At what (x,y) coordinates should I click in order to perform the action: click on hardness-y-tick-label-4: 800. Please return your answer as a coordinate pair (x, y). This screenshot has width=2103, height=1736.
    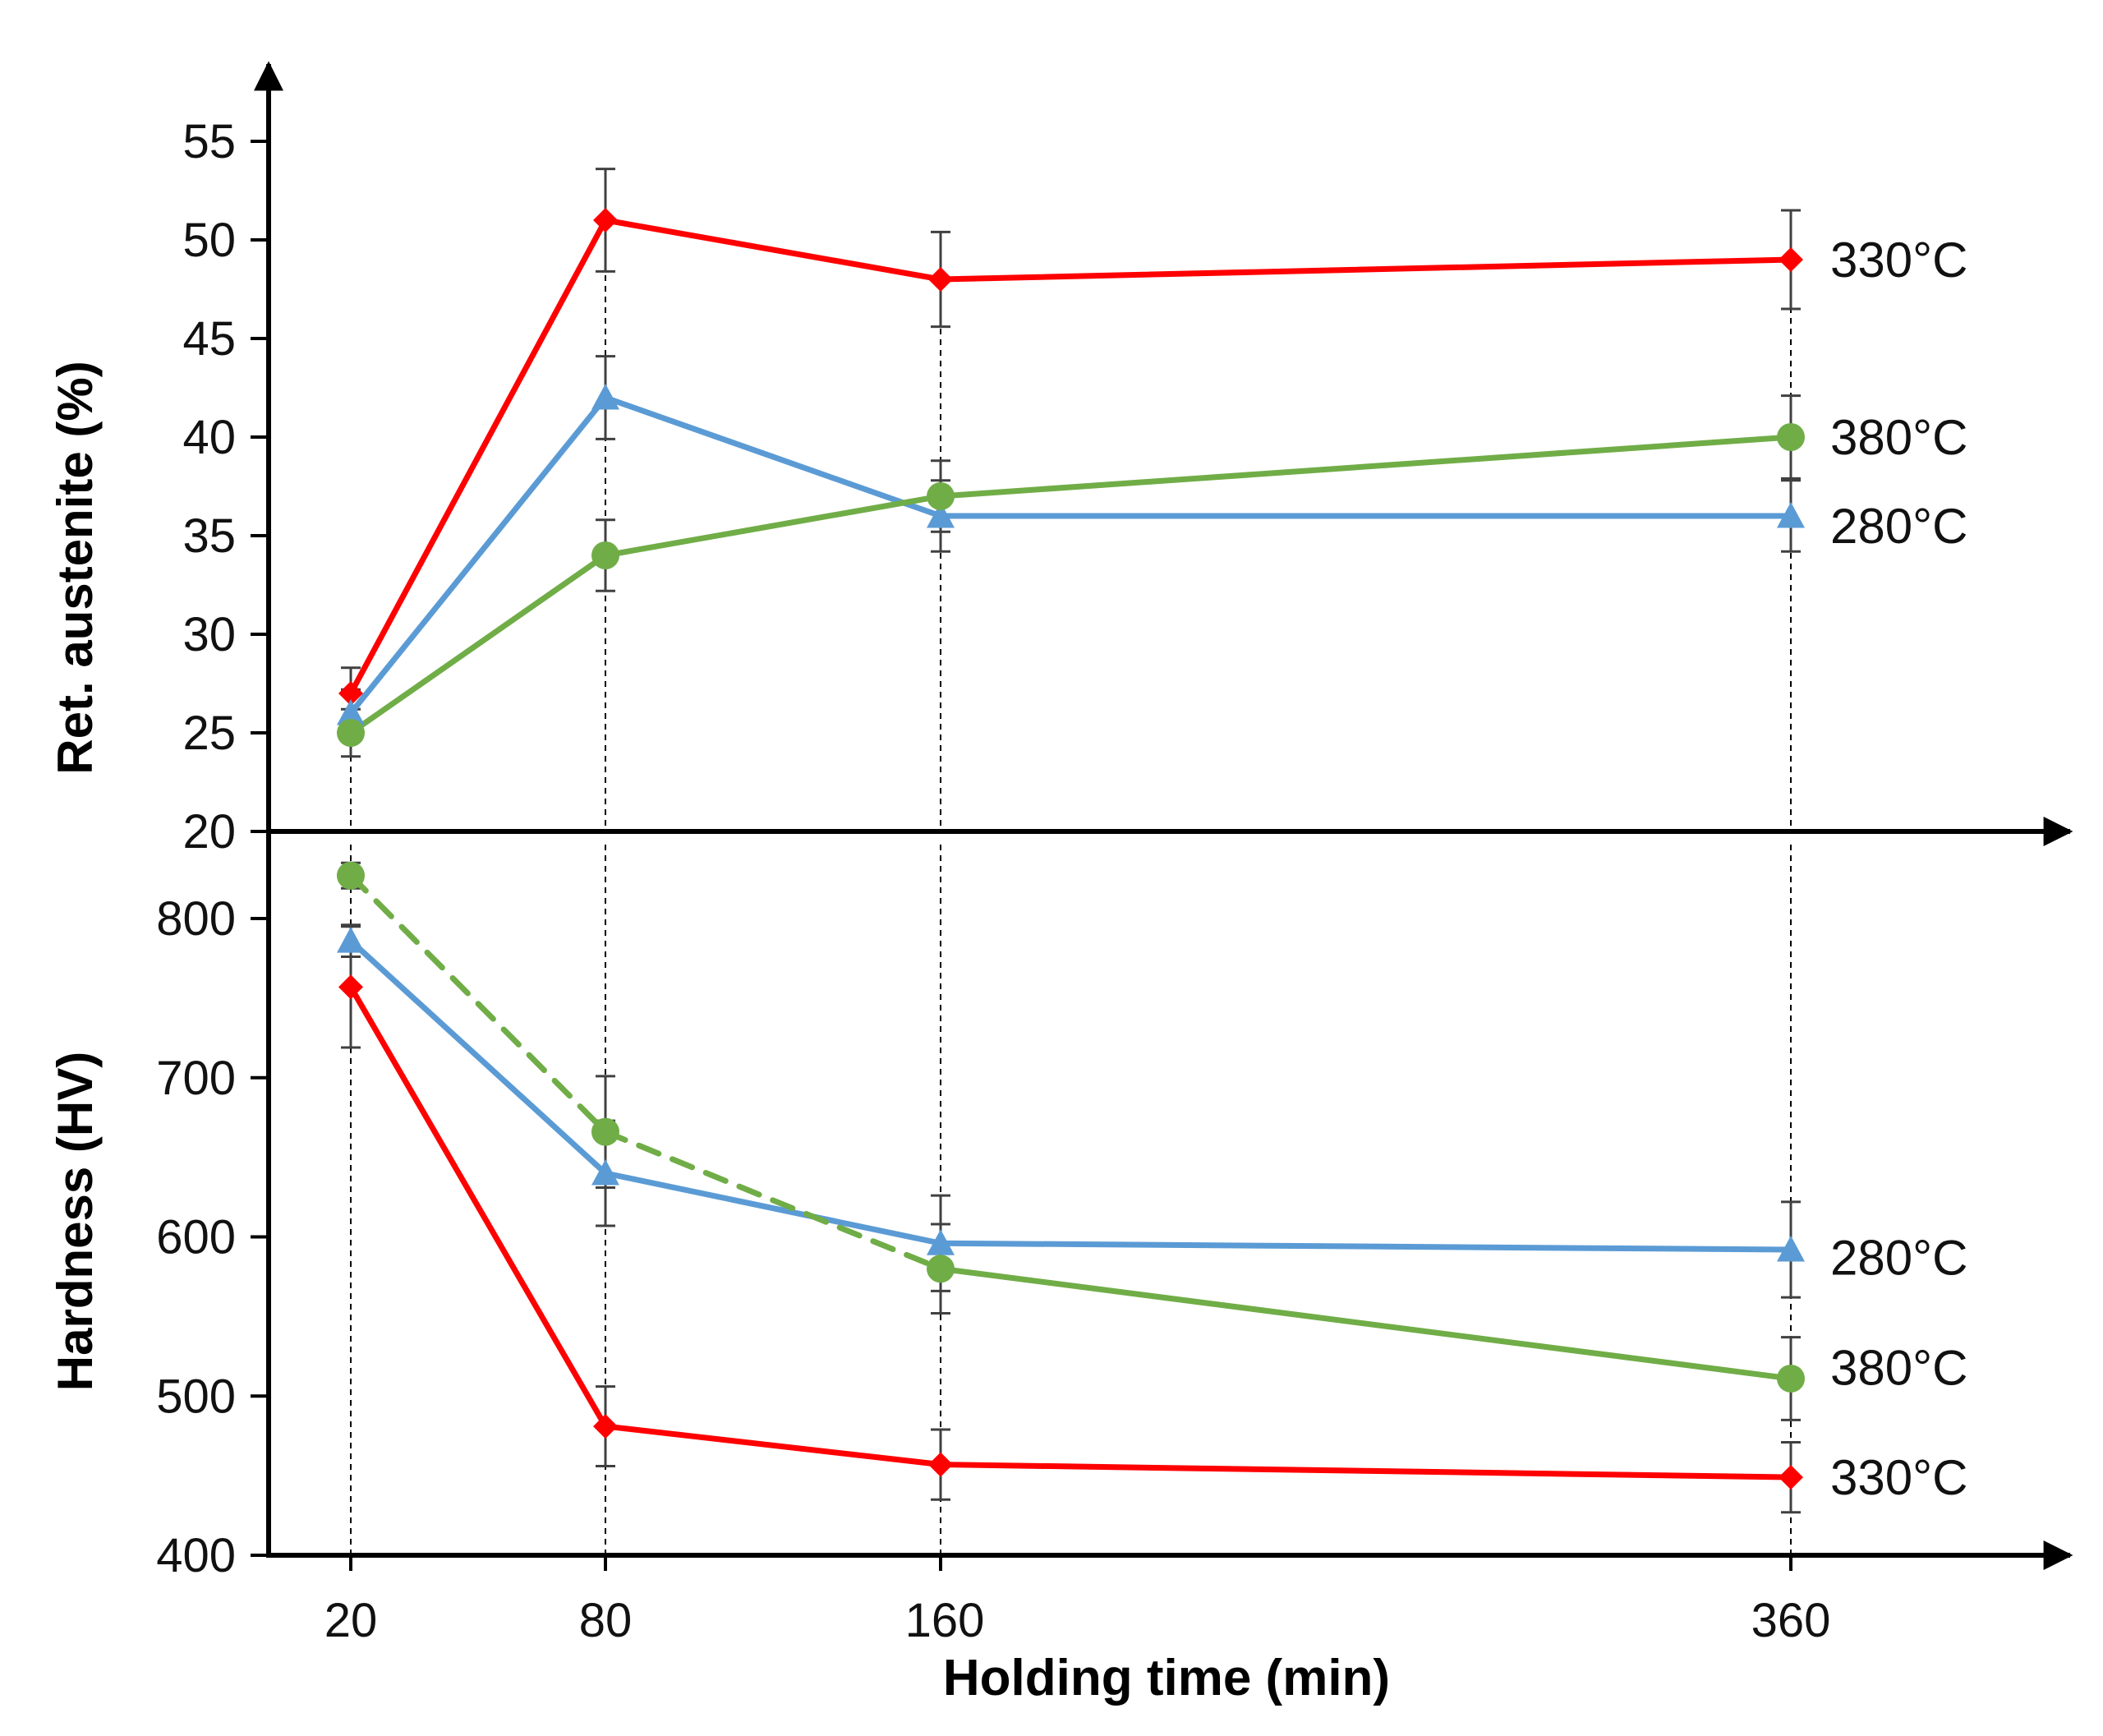
    Looking at the image, I should click on (196, 919).